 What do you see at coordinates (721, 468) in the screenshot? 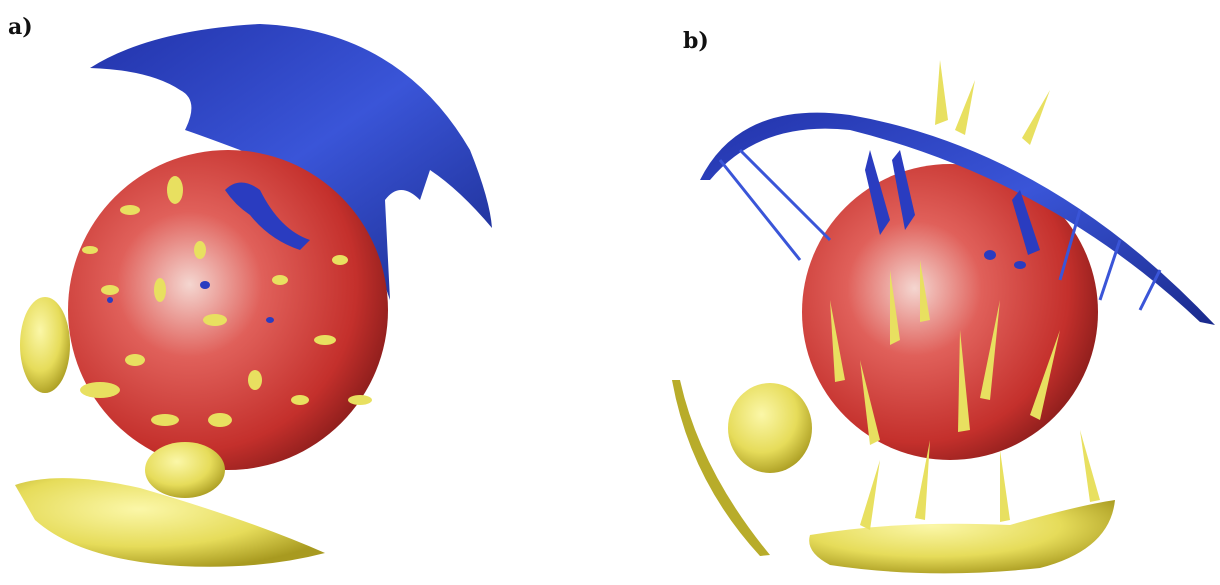
I see `yellow-arc` at bounding box center [721, 468].